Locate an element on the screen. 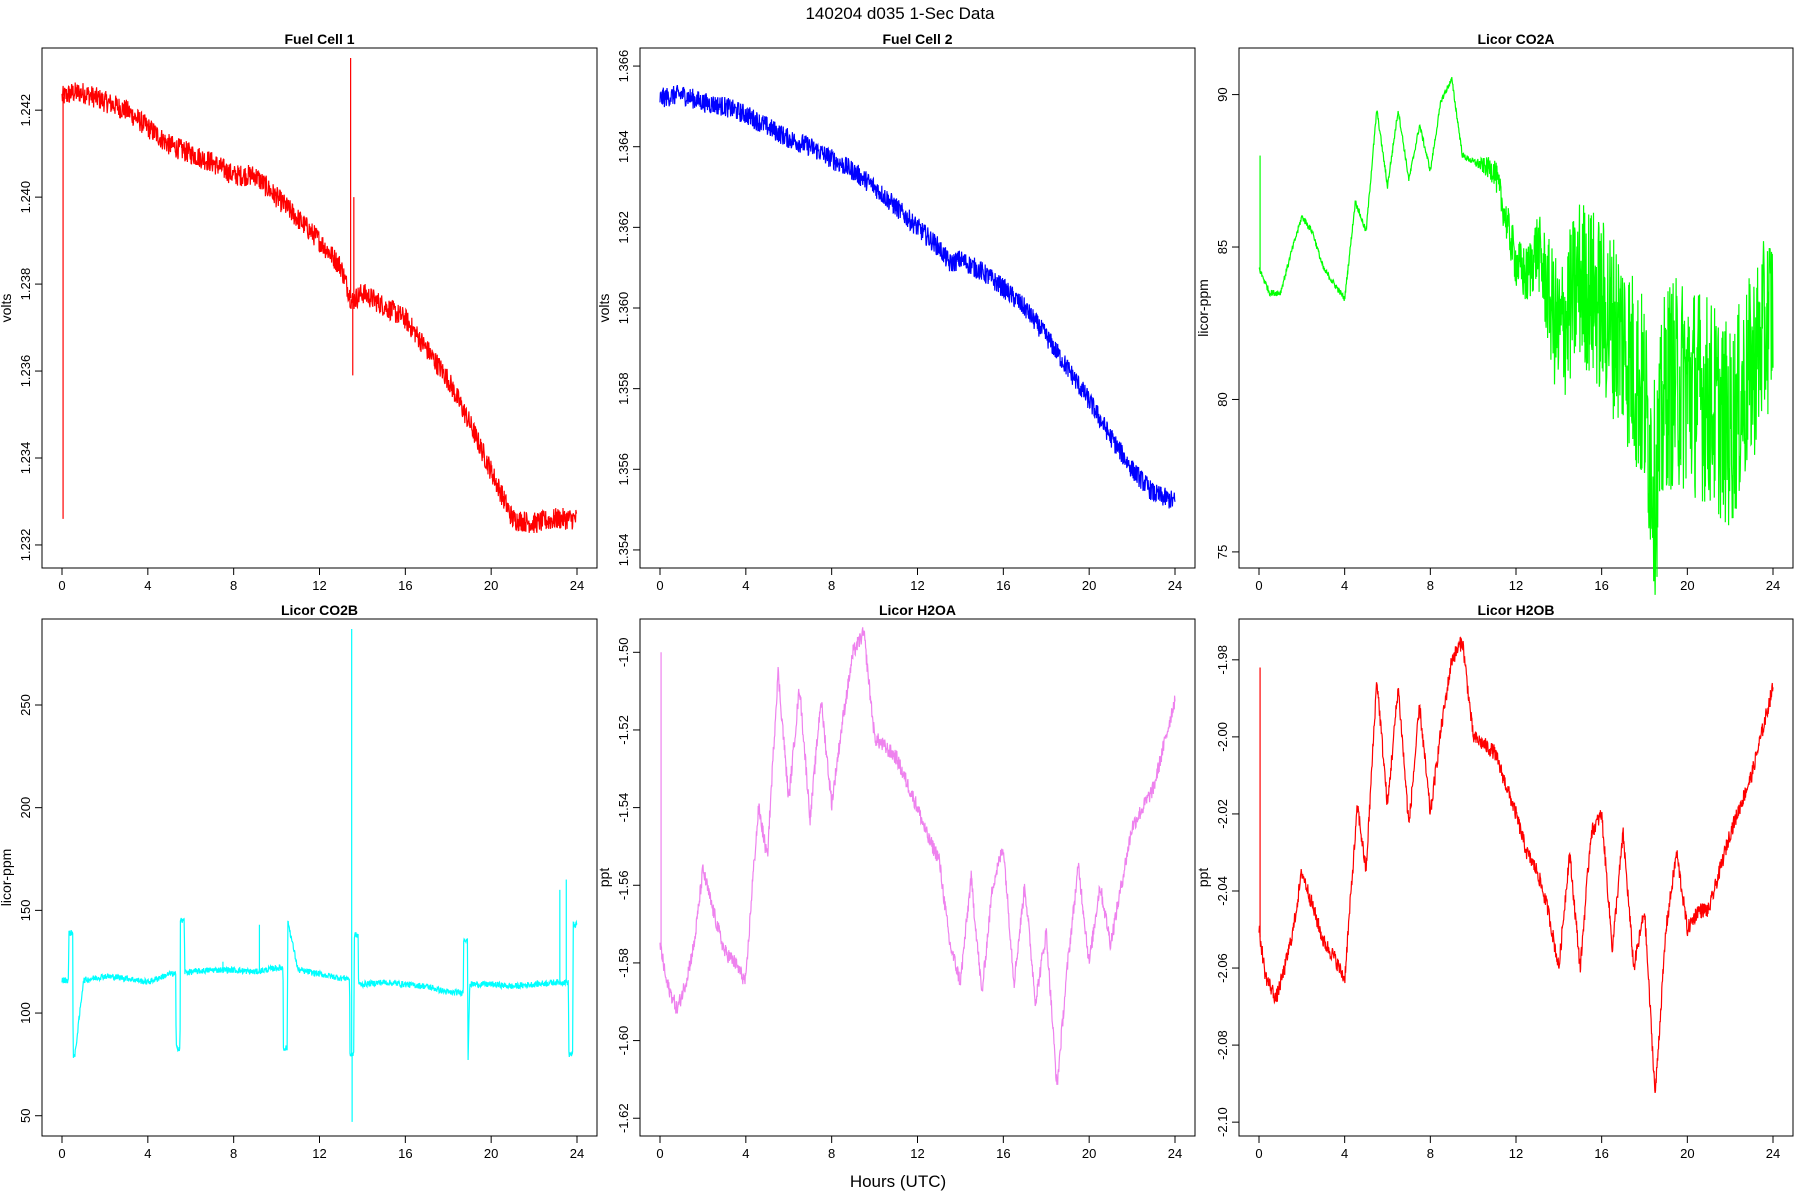 This screenshot has width=1800, height=1200. y-tick-label: 250 is located at coordinates (25, 705).